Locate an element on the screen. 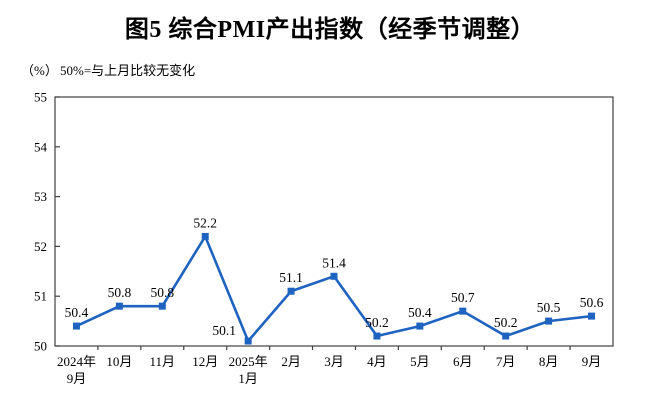 This screenshot has height=412, width=660. y-tick-label: 53 is located at coordinates (40, 196).